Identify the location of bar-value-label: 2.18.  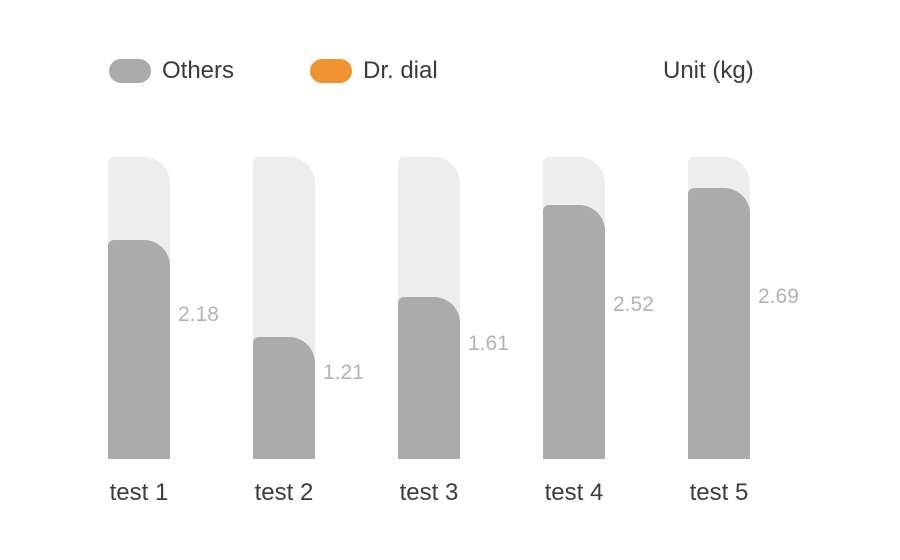
(198, 314).